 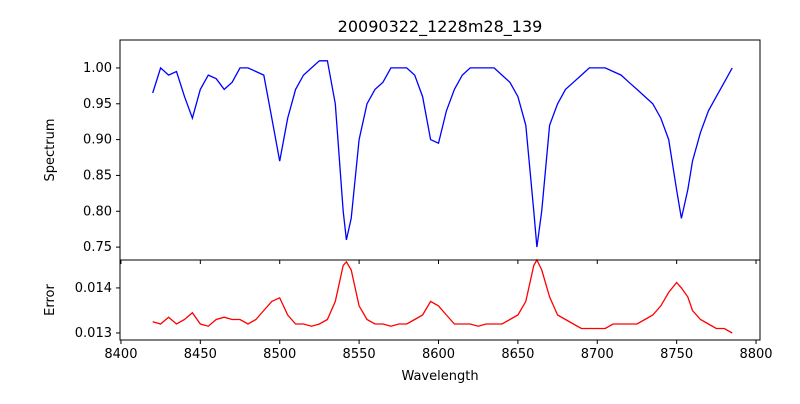 I want to click on x-tick-label: 8650, so click(x=517, y=354).